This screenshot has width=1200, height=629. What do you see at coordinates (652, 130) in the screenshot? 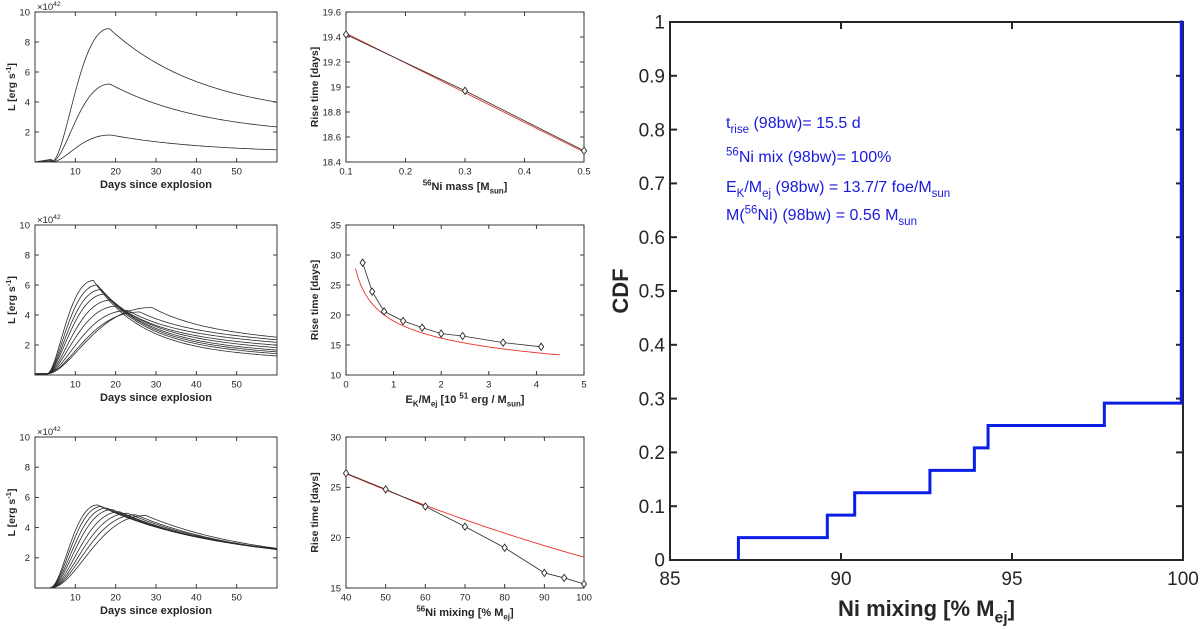
I see `cdf-ytick-label: 0.8` at bounding box center [652, 130].